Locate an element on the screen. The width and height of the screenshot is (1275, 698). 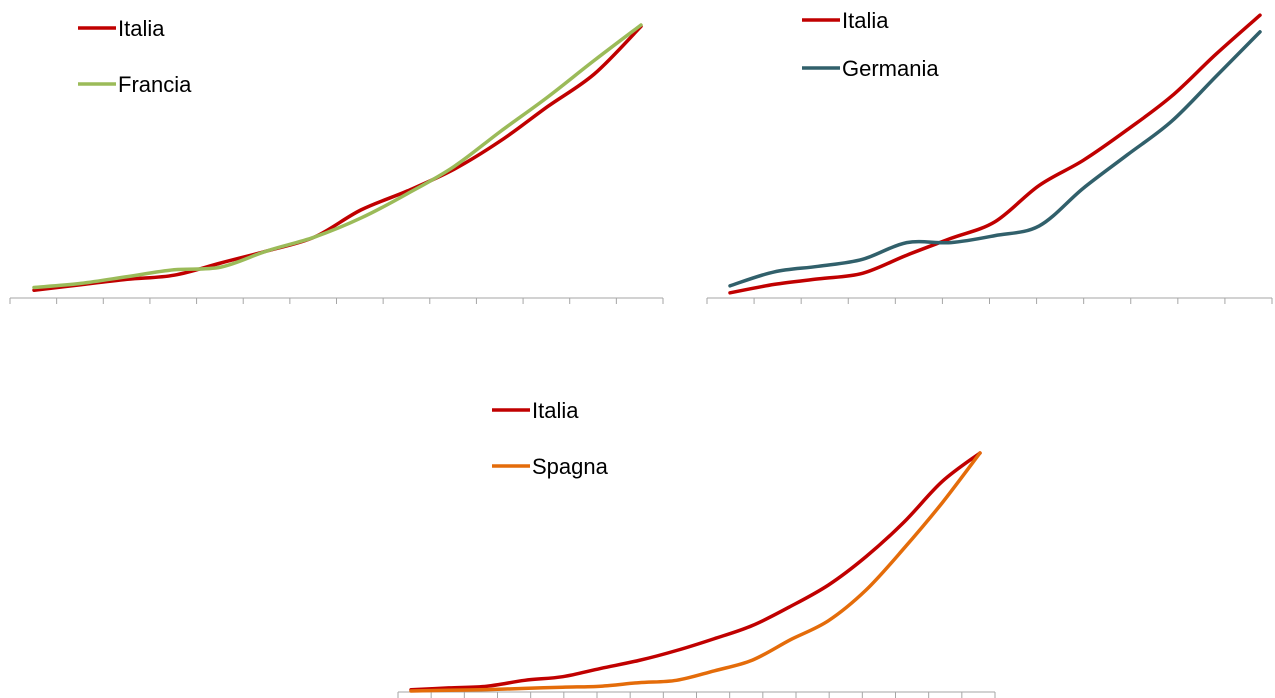
legend-label-germania: Germania is located at coordinates (890, 68).